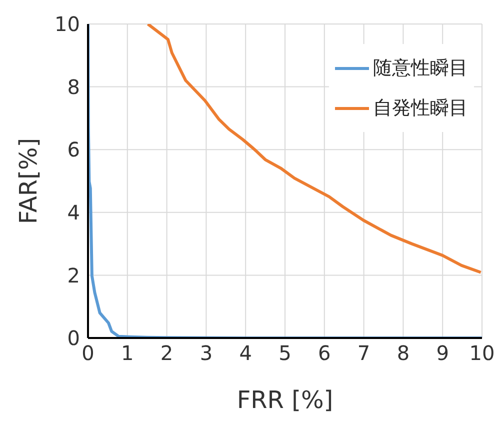 This screenshot has width=504, height=427. Describe the element at coordinates (285, 400) in the screenshot. I see `x-axis-title: FRR [%]` at that location.